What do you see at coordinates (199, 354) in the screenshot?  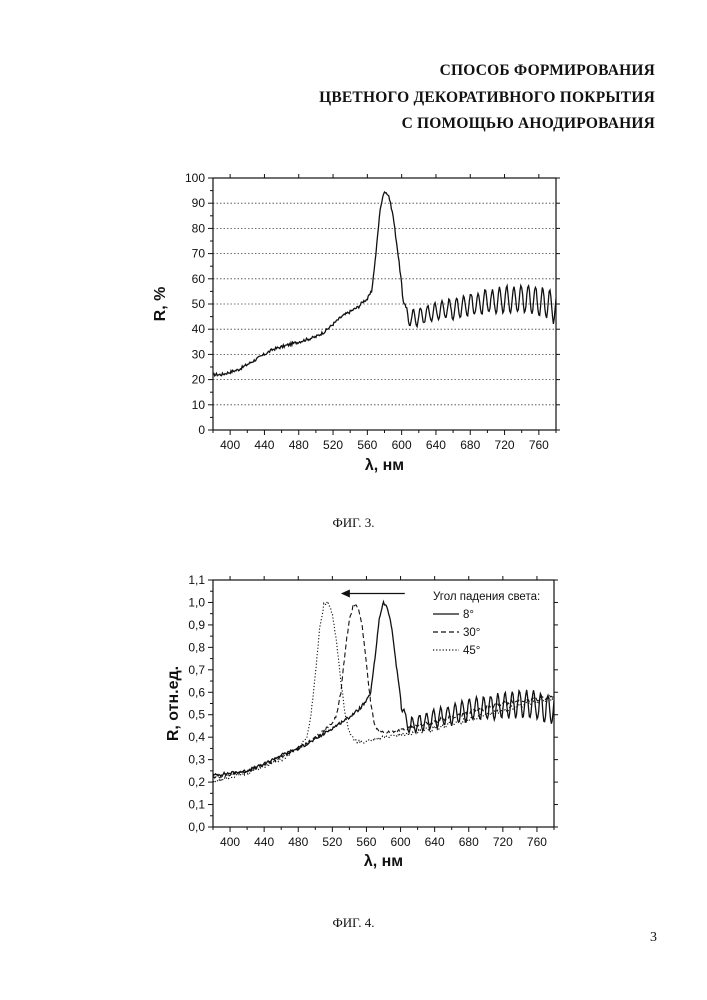 I see `y-tick-label: 30` at bounding box center [199, 354].